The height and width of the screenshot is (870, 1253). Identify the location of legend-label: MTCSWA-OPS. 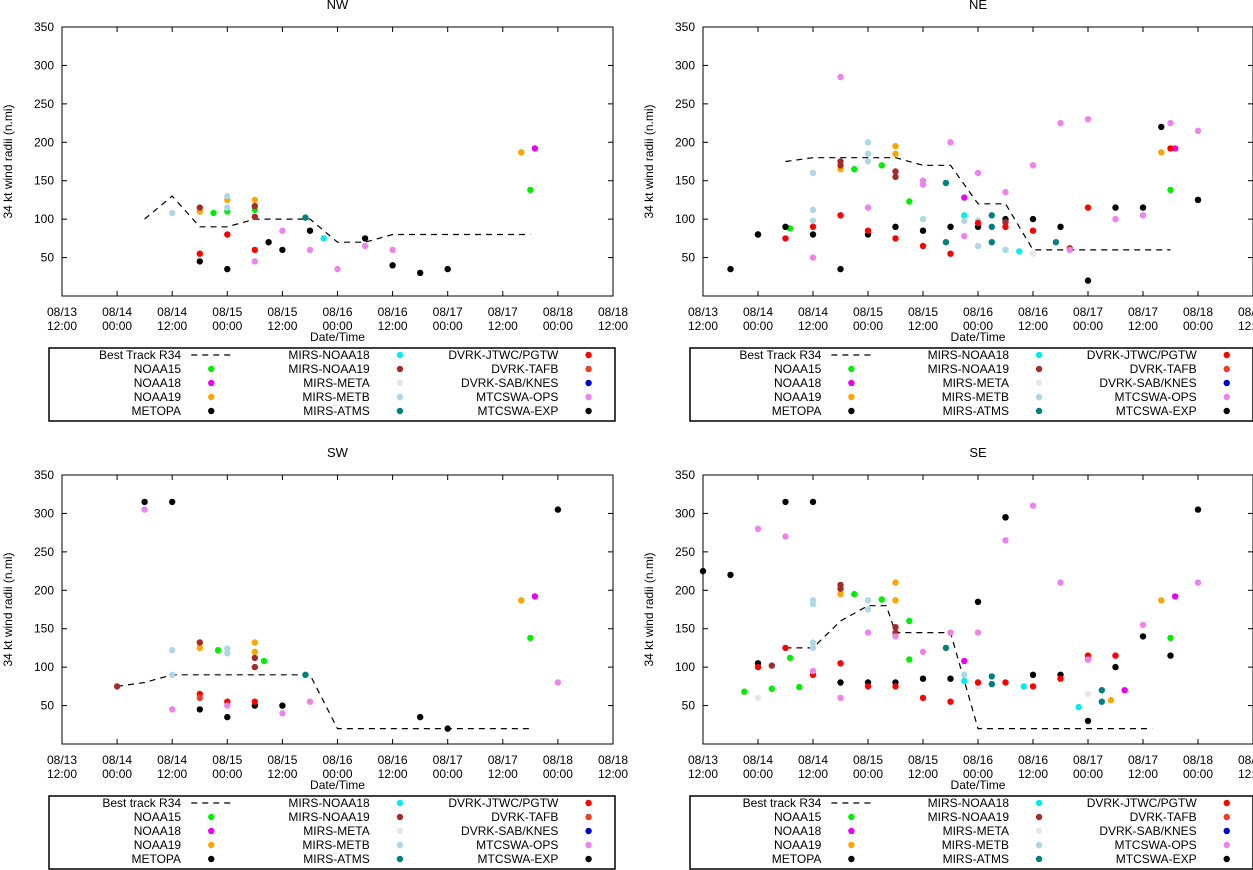
(1155, 845).